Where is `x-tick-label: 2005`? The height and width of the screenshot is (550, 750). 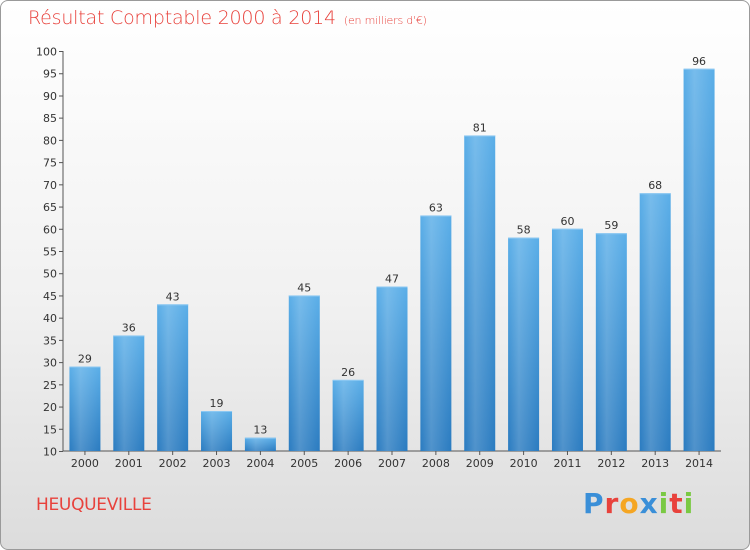 x-tick-label: 2005 is located at coordinates (304, 463).